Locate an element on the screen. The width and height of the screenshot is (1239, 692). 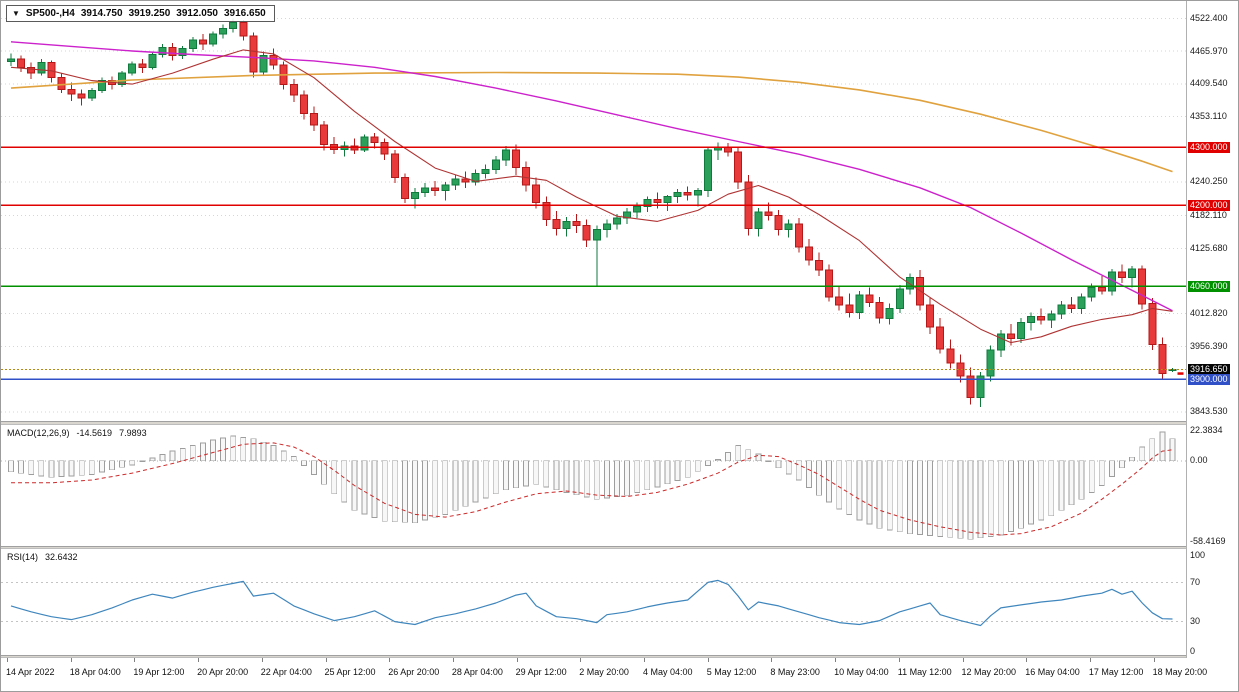
axis-label: 3916.650 is located at coordinates (1209, 369).